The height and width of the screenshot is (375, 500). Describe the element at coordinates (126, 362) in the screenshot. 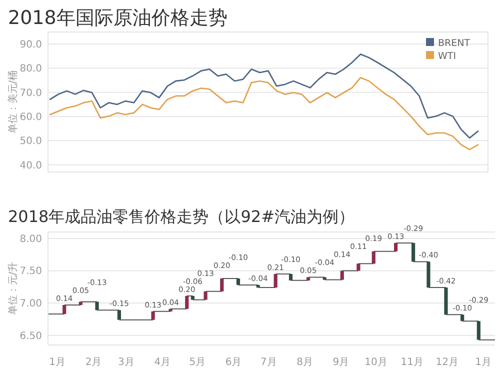

I see `x-tick-label: 3月` at that location.